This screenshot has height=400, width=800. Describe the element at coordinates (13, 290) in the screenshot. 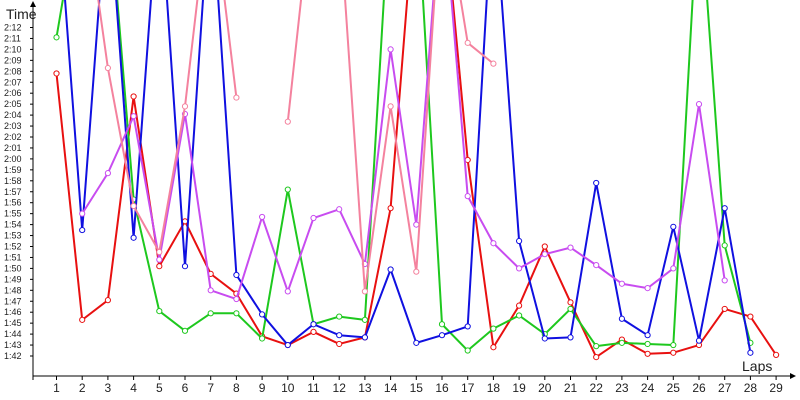

I see `y-tick-label: 1:48` at that location.